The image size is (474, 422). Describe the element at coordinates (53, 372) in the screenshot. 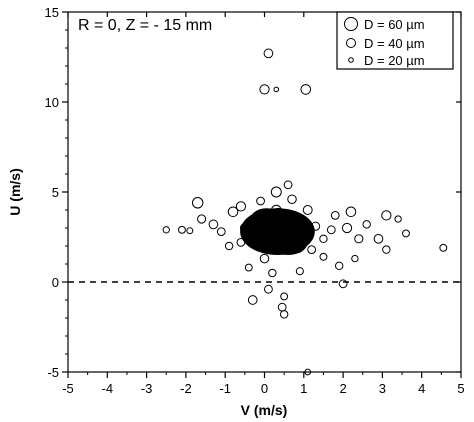

I see `y-tick-label: -5` at that location.